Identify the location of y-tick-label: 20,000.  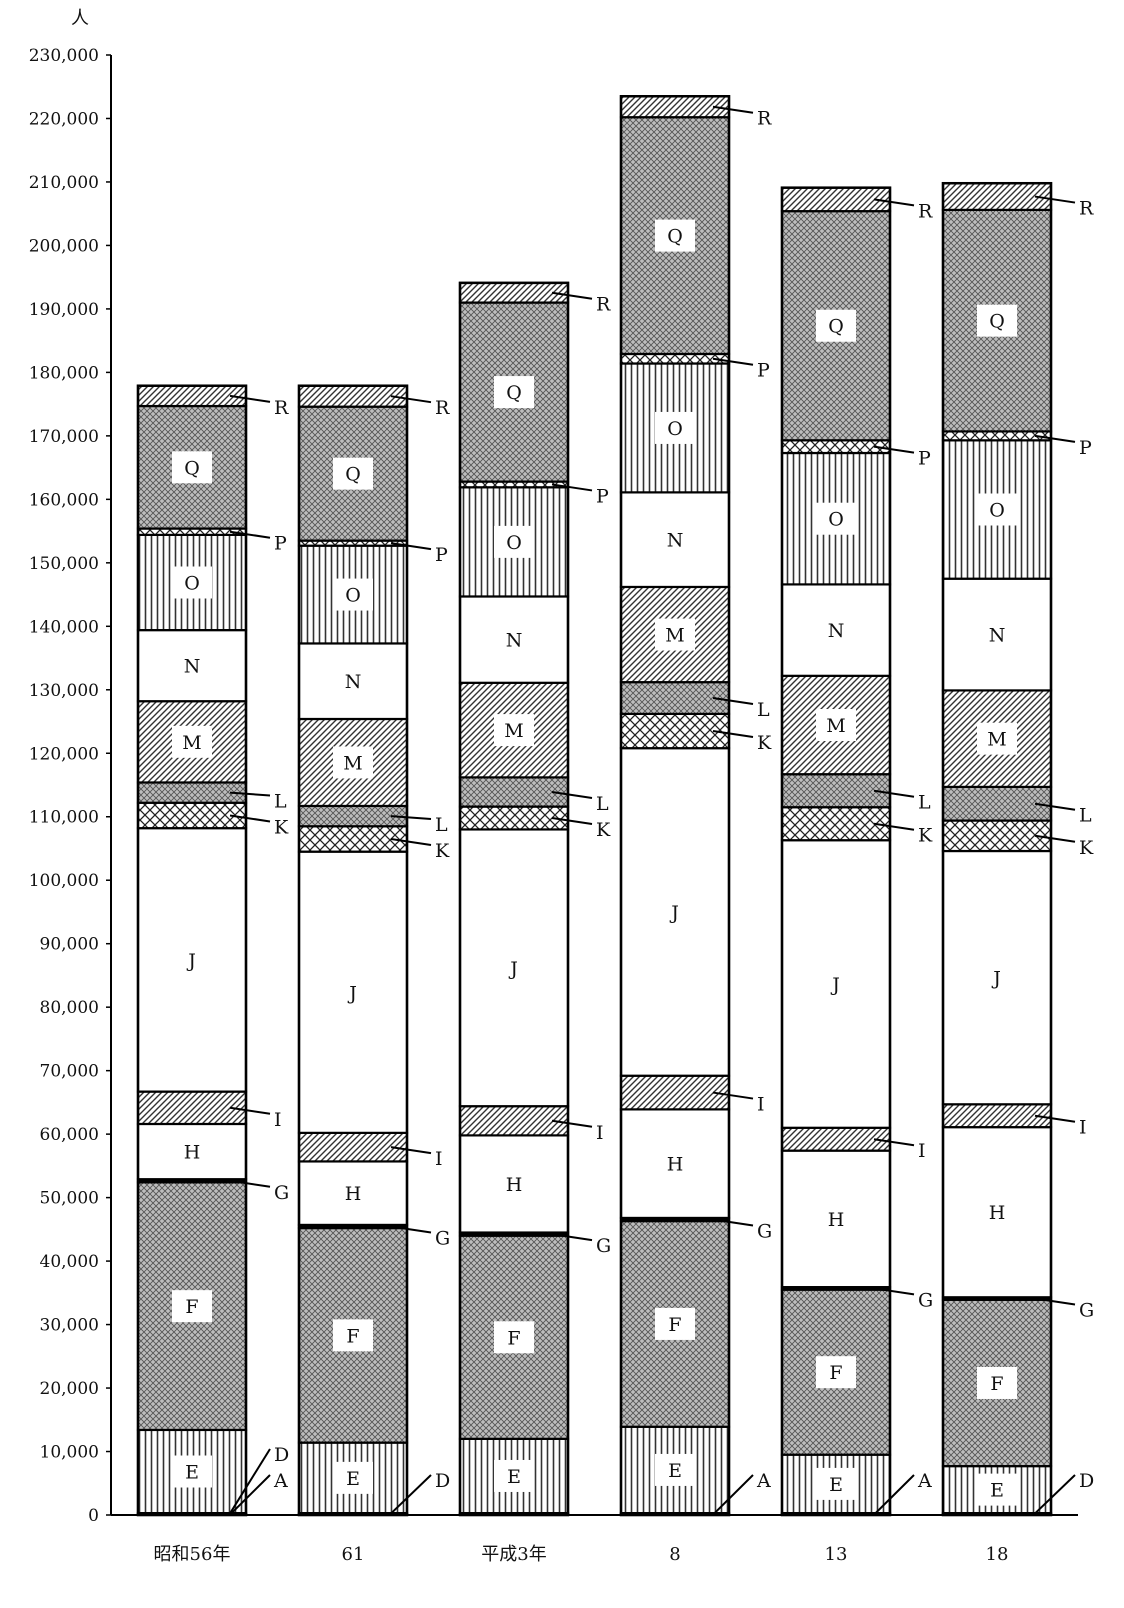
(69, 1389).